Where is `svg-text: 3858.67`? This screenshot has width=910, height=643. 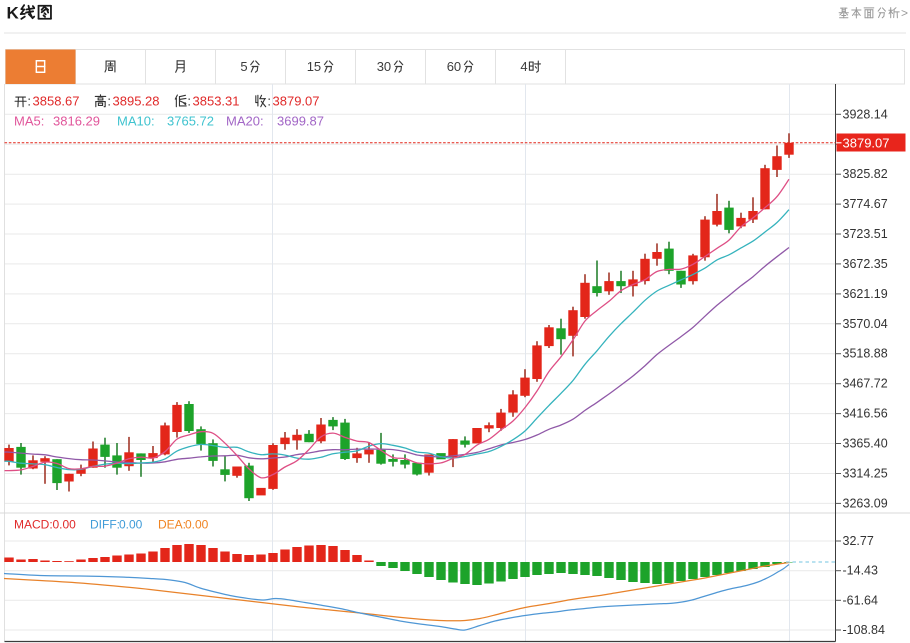
svg-text: 3858.67 is located at coordinates (56, 101).